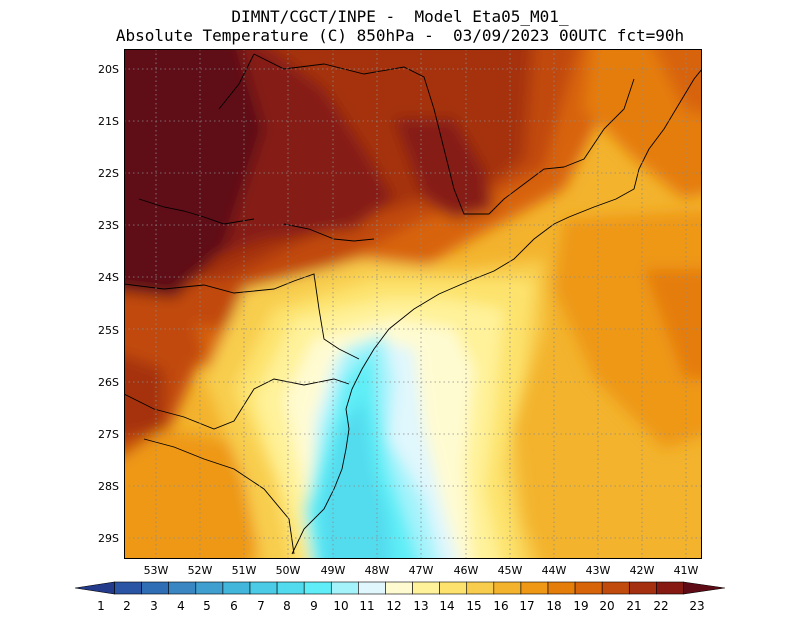 This screenshot has width=800, height=618. What do you see at coordinates (314, 606) in the screenshot?
I see `colorbar-label: 9` at bounding box center [314, 606].